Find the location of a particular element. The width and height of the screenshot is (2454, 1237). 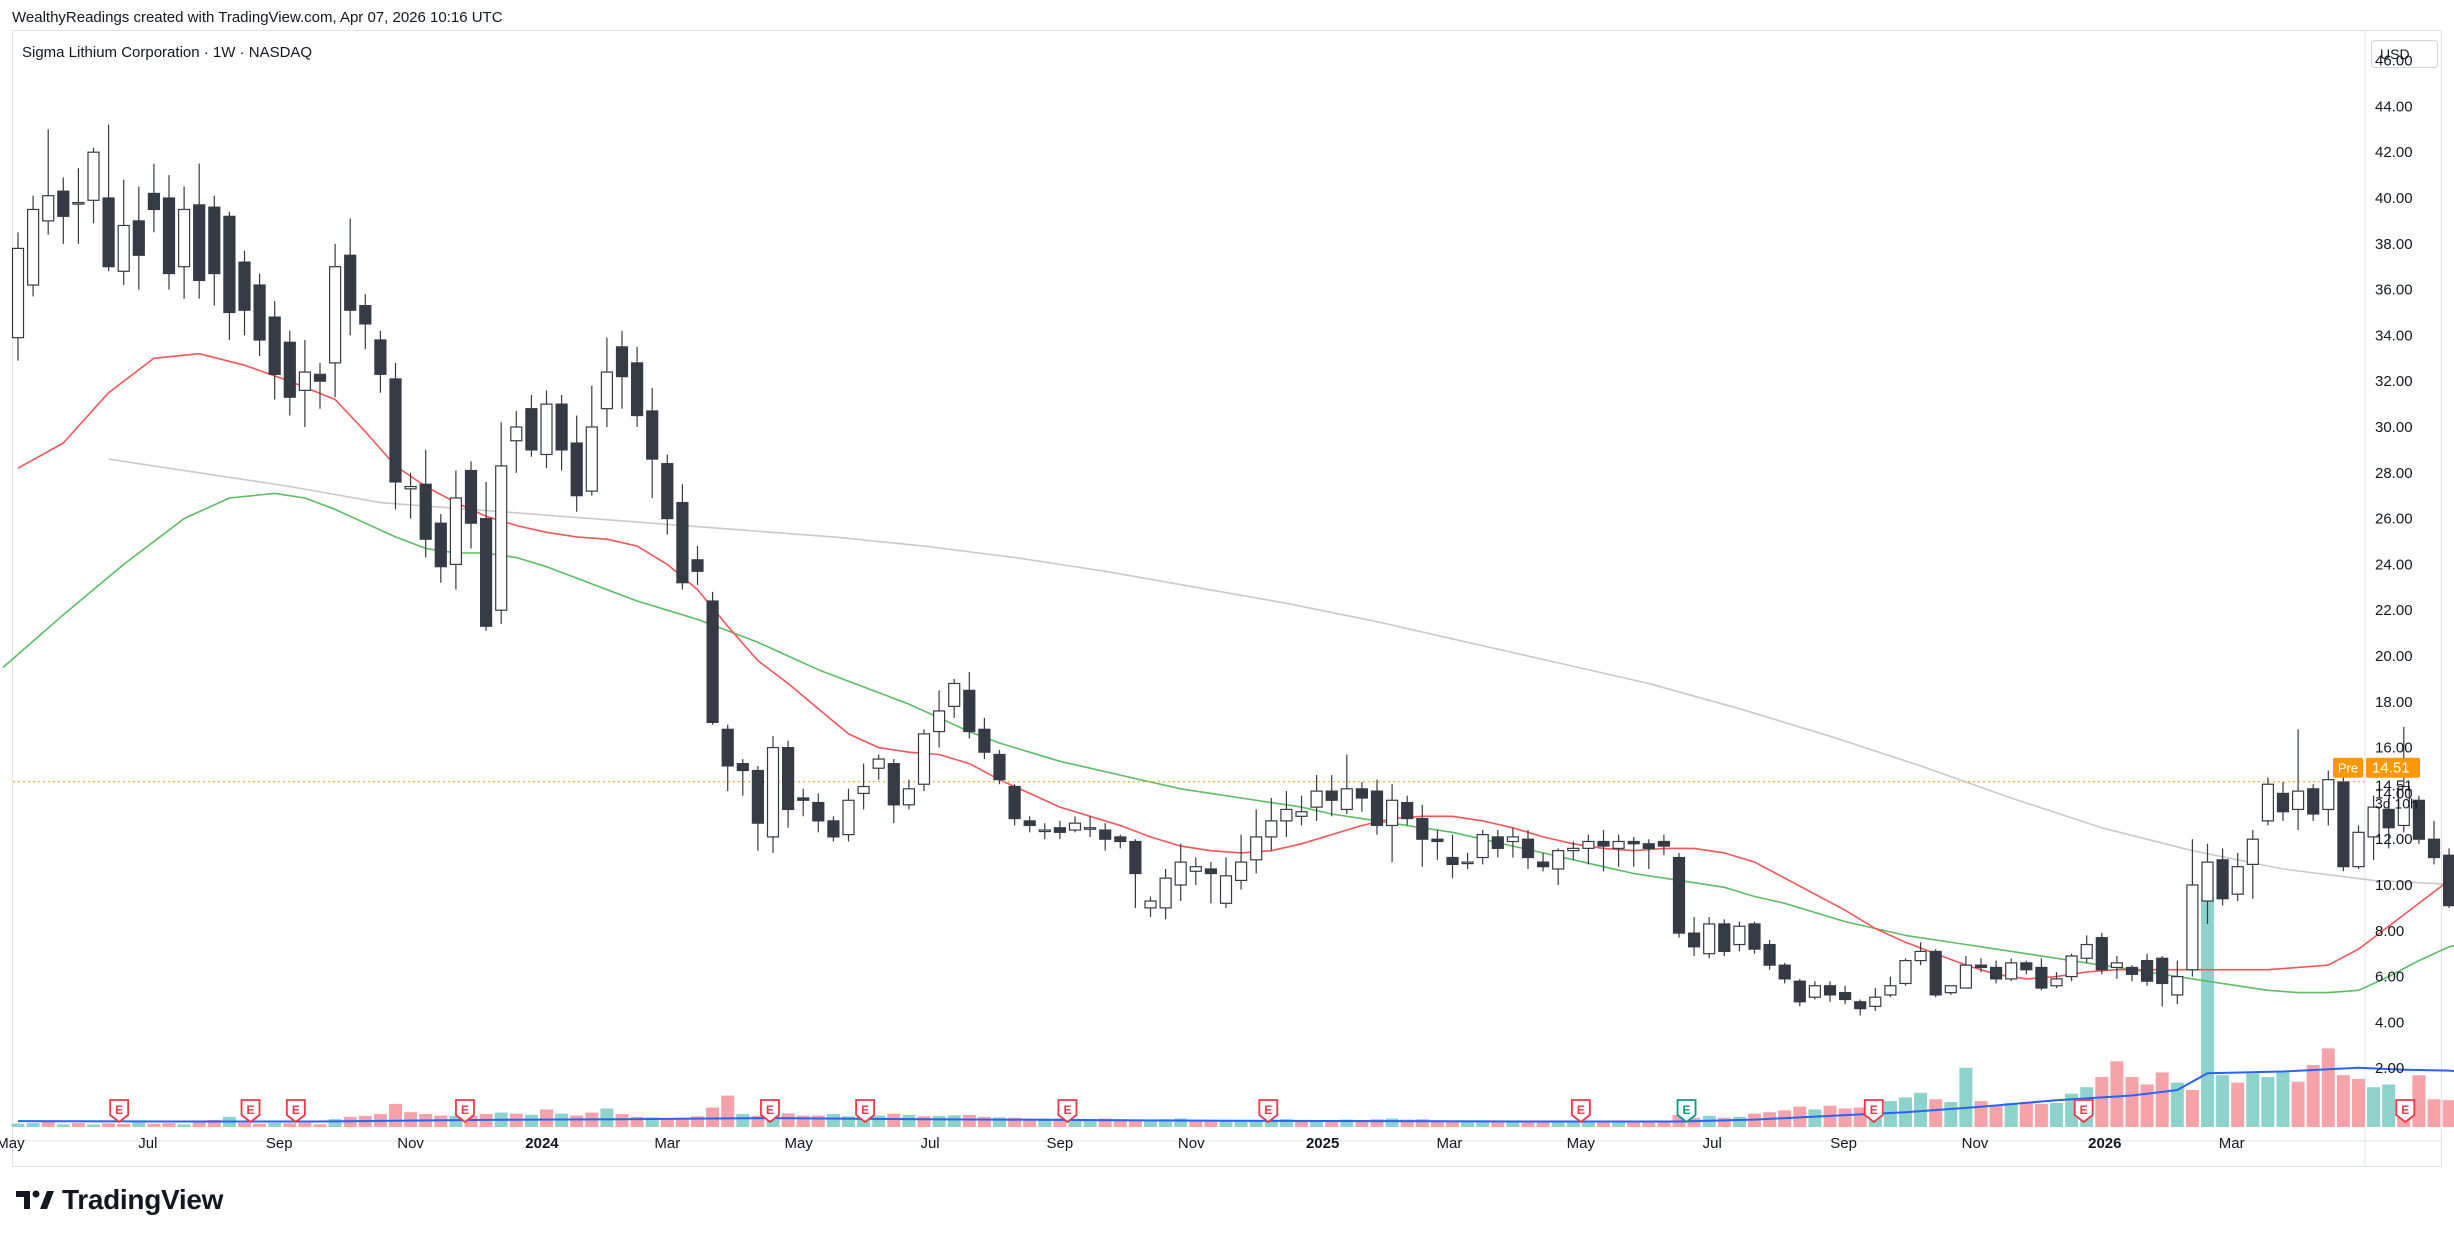

volume-bar is located at coordinates (2448, 1113).